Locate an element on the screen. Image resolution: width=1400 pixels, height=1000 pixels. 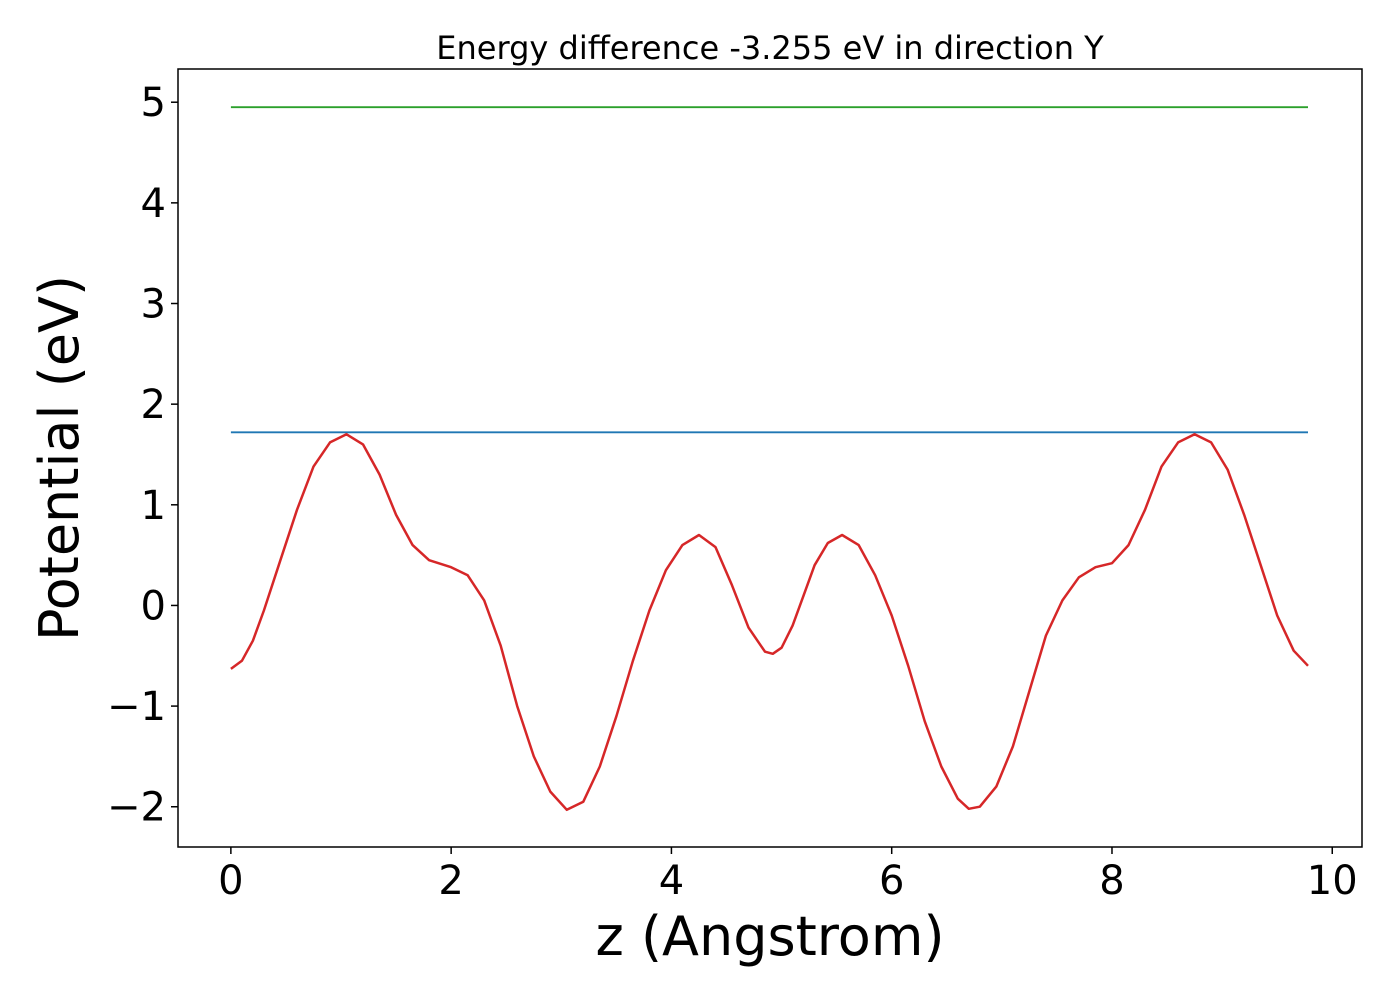
y-tick-label: −2 is located at coordinates (136, 808).